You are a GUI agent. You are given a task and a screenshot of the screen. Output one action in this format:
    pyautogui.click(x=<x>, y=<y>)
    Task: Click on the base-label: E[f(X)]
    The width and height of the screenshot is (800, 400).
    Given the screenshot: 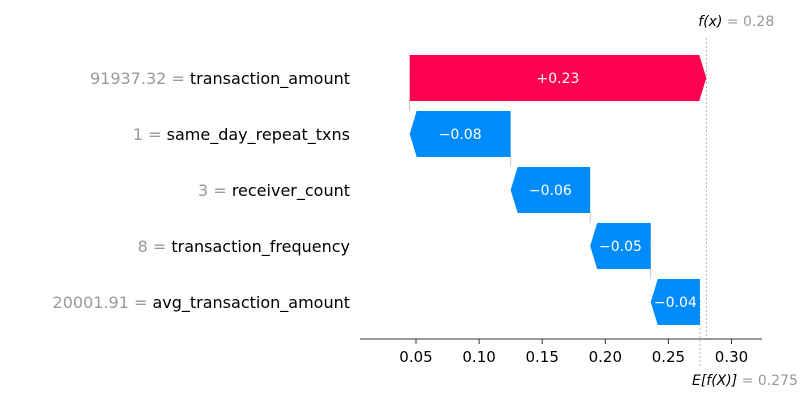 What is the action you would take?
    pyautogui.click(x=714, y=381)
    